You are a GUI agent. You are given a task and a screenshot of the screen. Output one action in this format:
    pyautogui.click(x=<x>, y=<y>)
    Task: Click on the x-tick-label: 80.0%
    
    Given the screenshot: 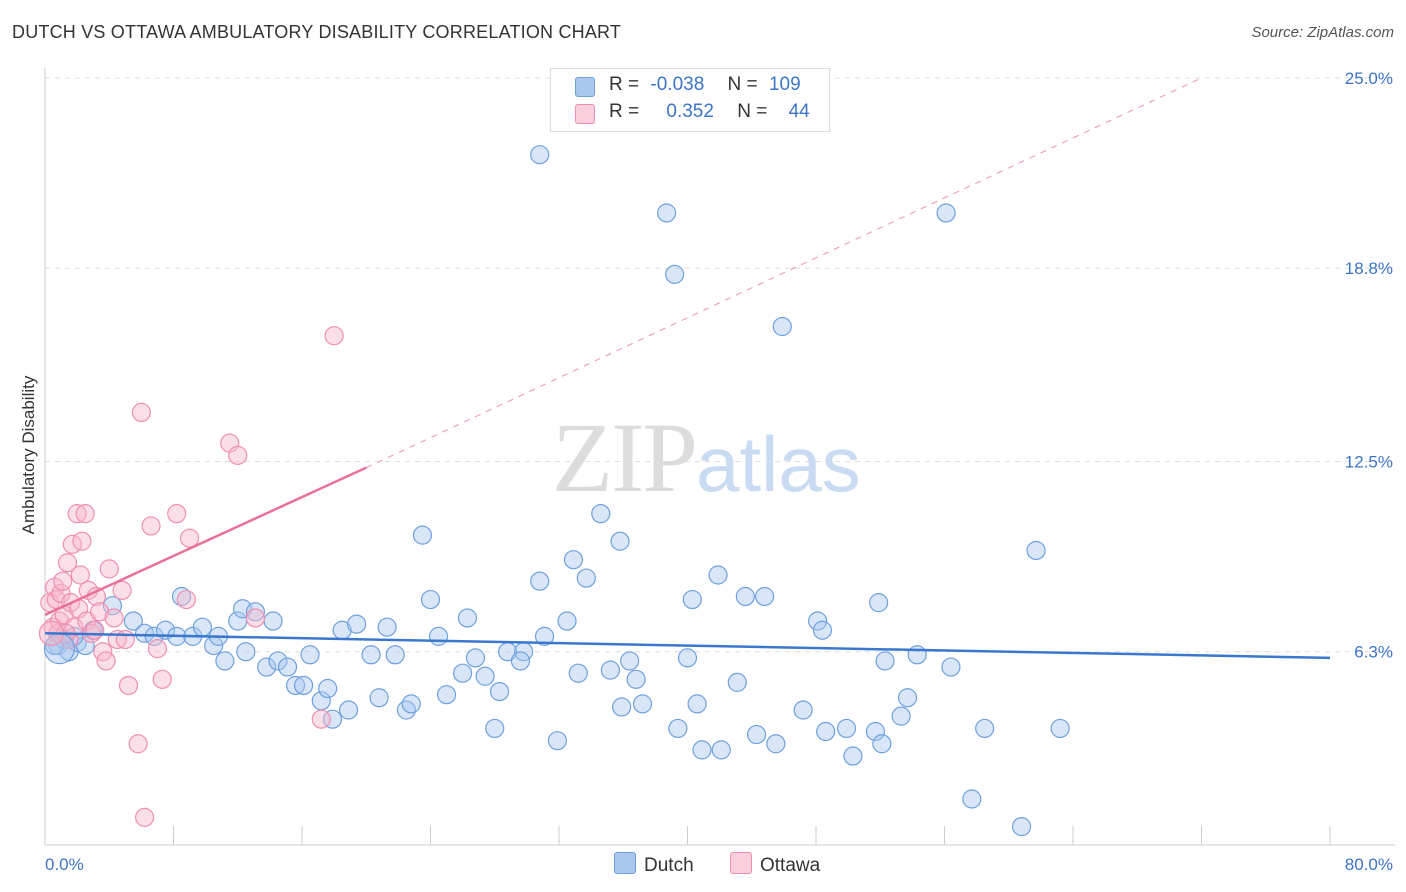 What is the action you would take?
    pyautogui.click(x=1369, y=864)
    